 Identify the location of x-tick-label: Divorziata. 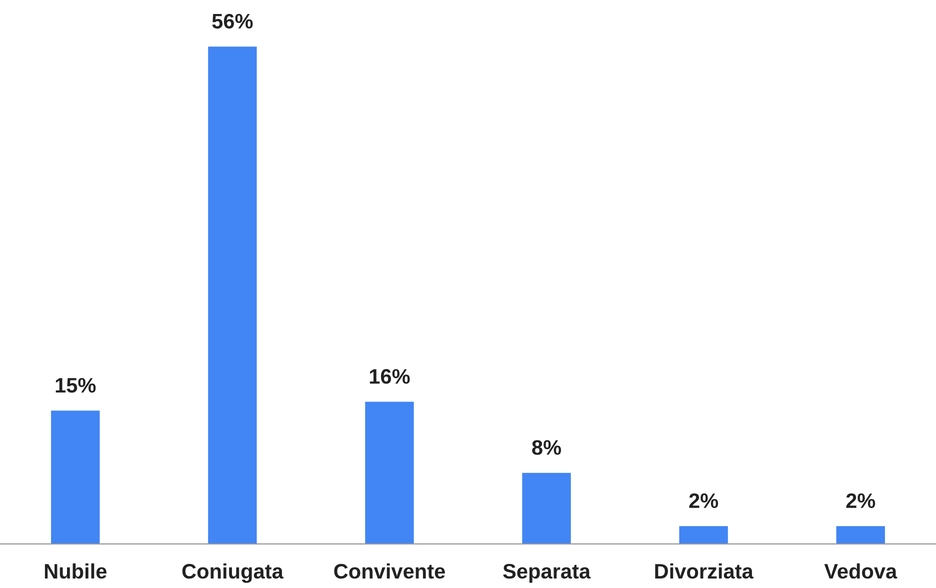
(704, 571).